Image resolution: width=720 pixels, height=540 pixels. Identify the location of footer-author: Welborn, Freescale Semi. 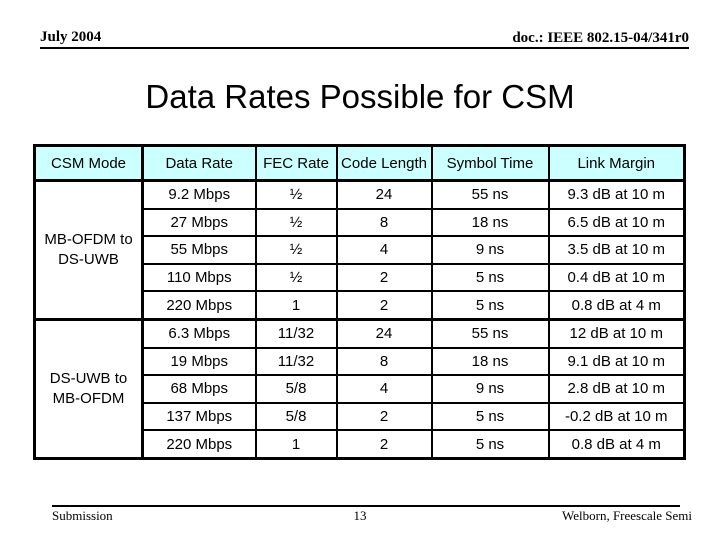
(627, 515).